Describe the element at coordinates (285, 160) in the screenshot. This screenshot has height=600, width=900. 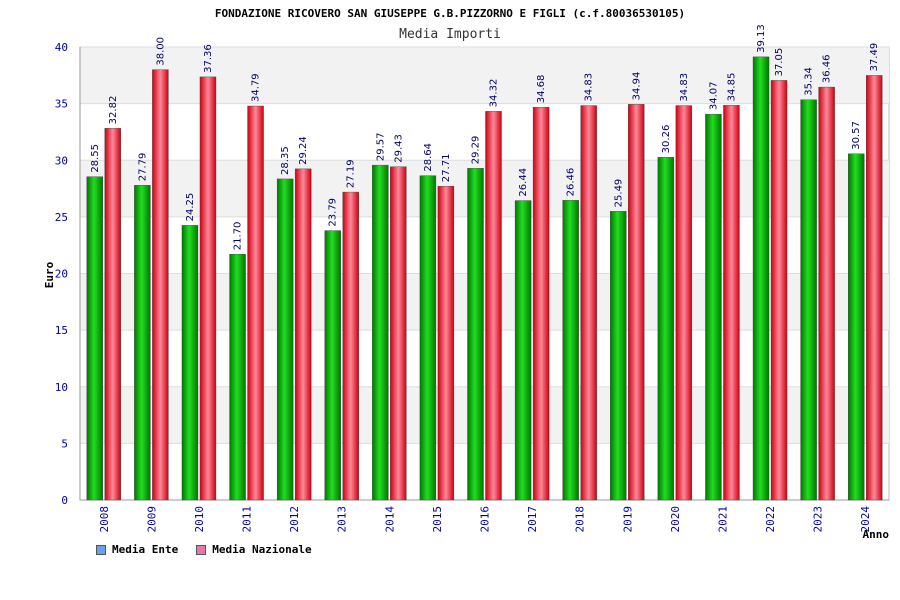
I see `data-label: 28.35` at that location.